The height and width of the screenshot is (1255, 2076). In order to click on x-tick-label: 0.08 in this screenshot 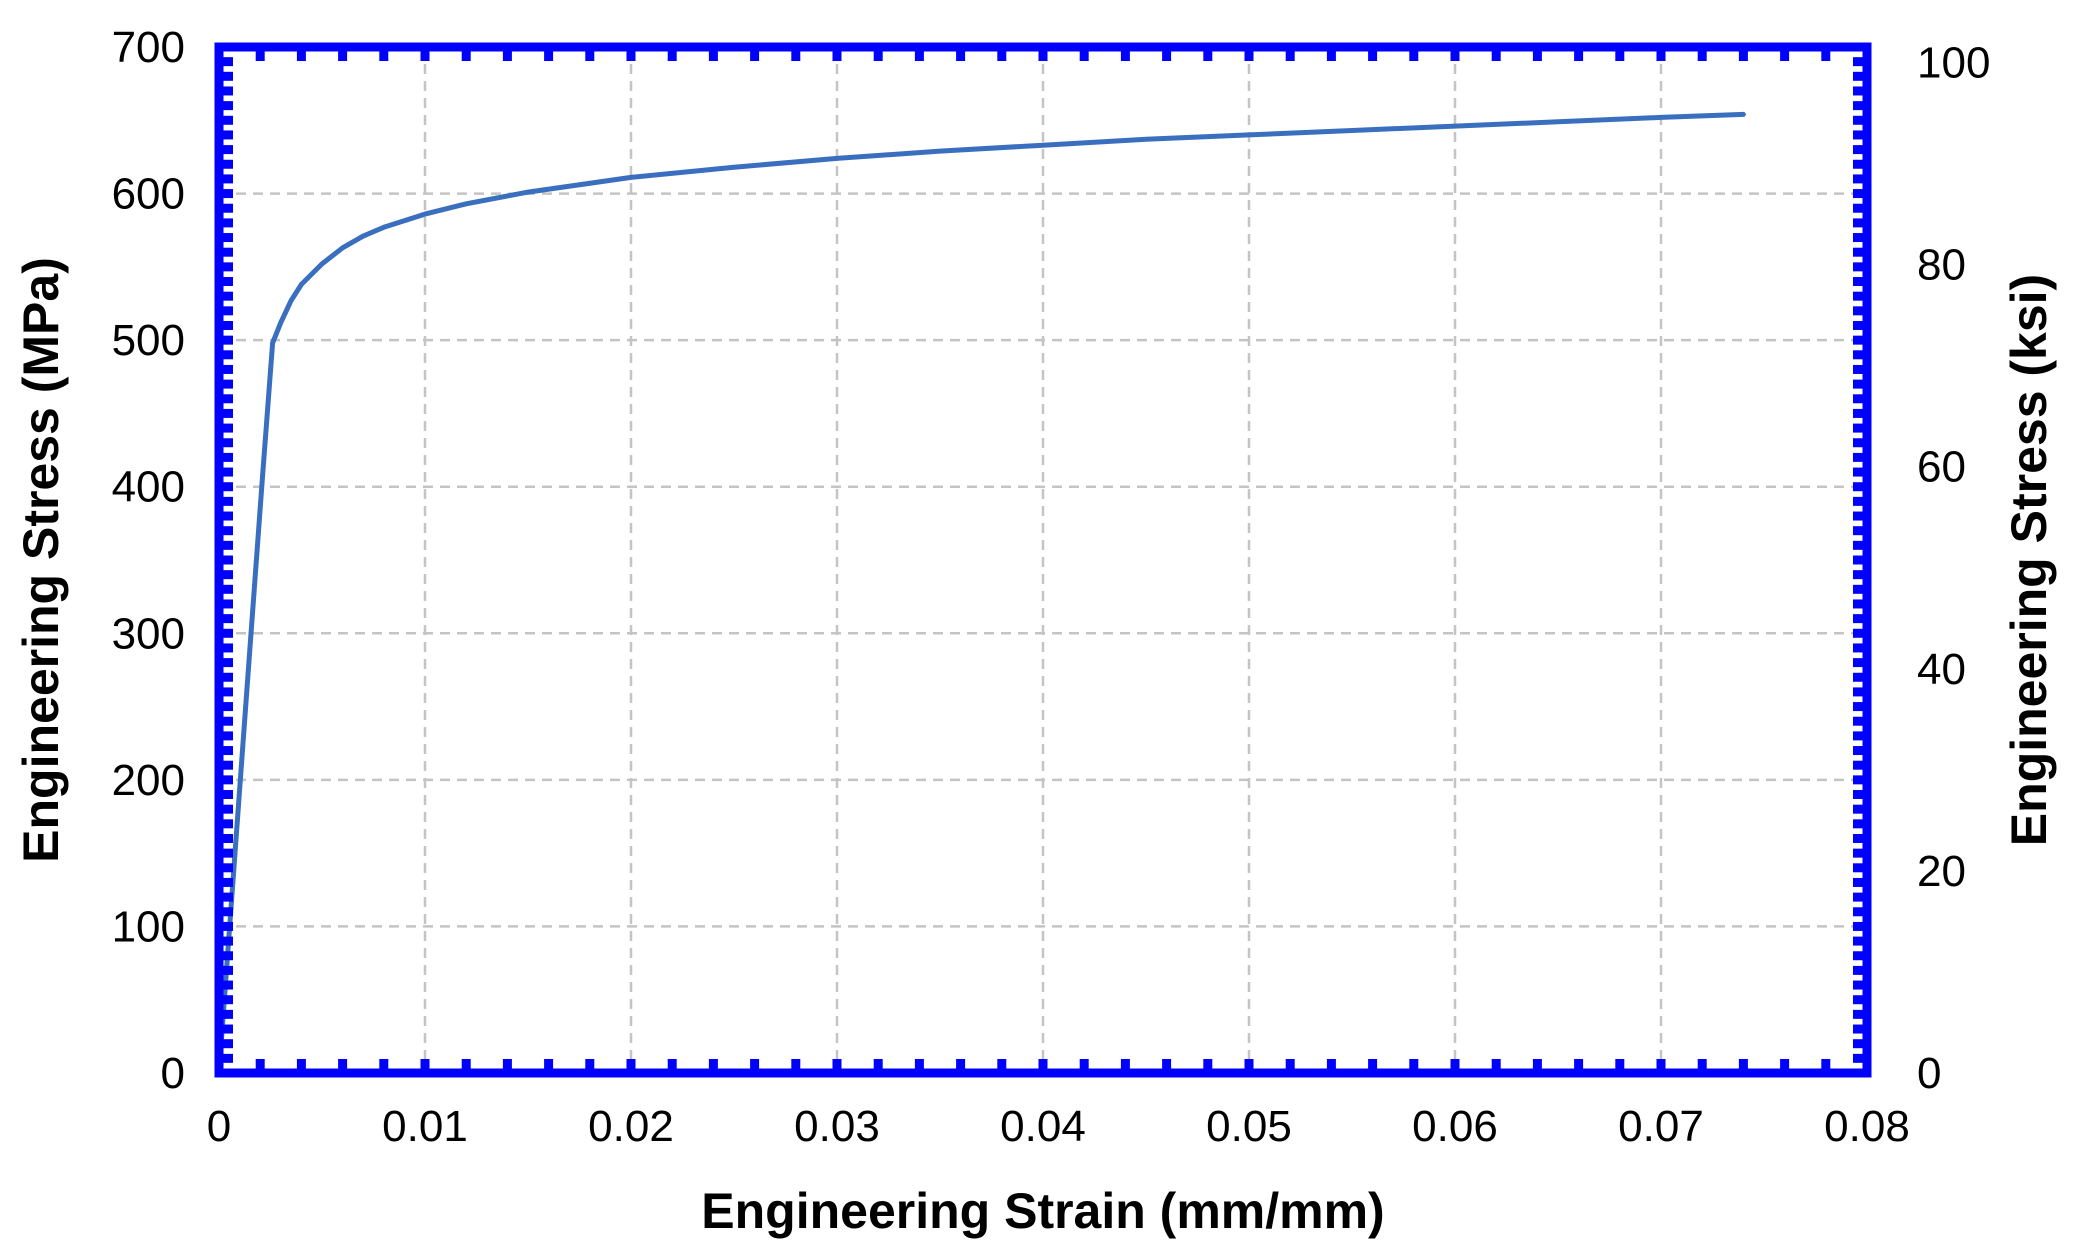, I will do `click(1867, 1126)`.